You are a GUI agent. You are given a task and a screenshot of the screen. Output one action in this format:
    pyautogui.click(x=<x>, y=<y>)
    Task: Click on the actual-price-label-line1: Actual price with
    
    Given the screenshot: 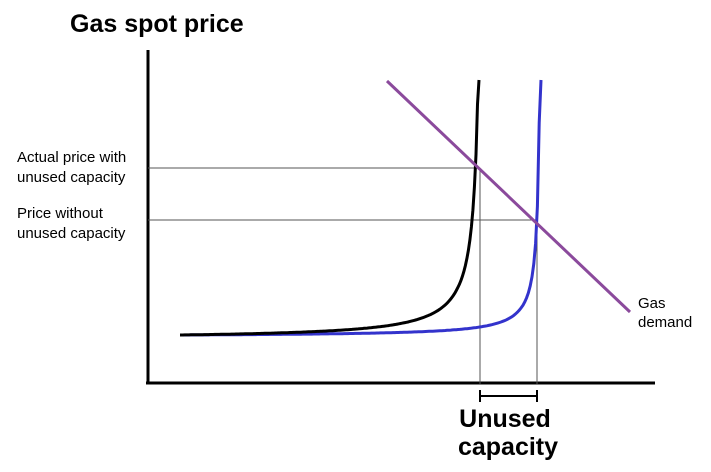 What is the action you would take?
    pyautogui.click(x=71, y=157)
    